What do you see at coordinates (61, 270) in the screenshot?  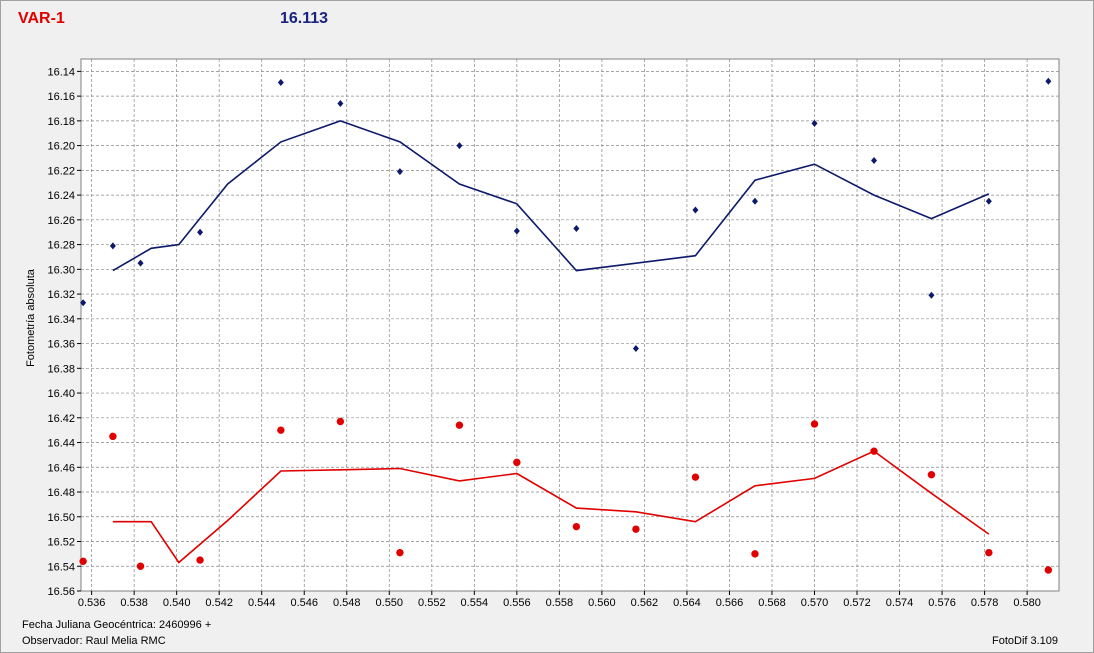 I see `y-tick-label: 16.30` at bounding box center [61, 270].